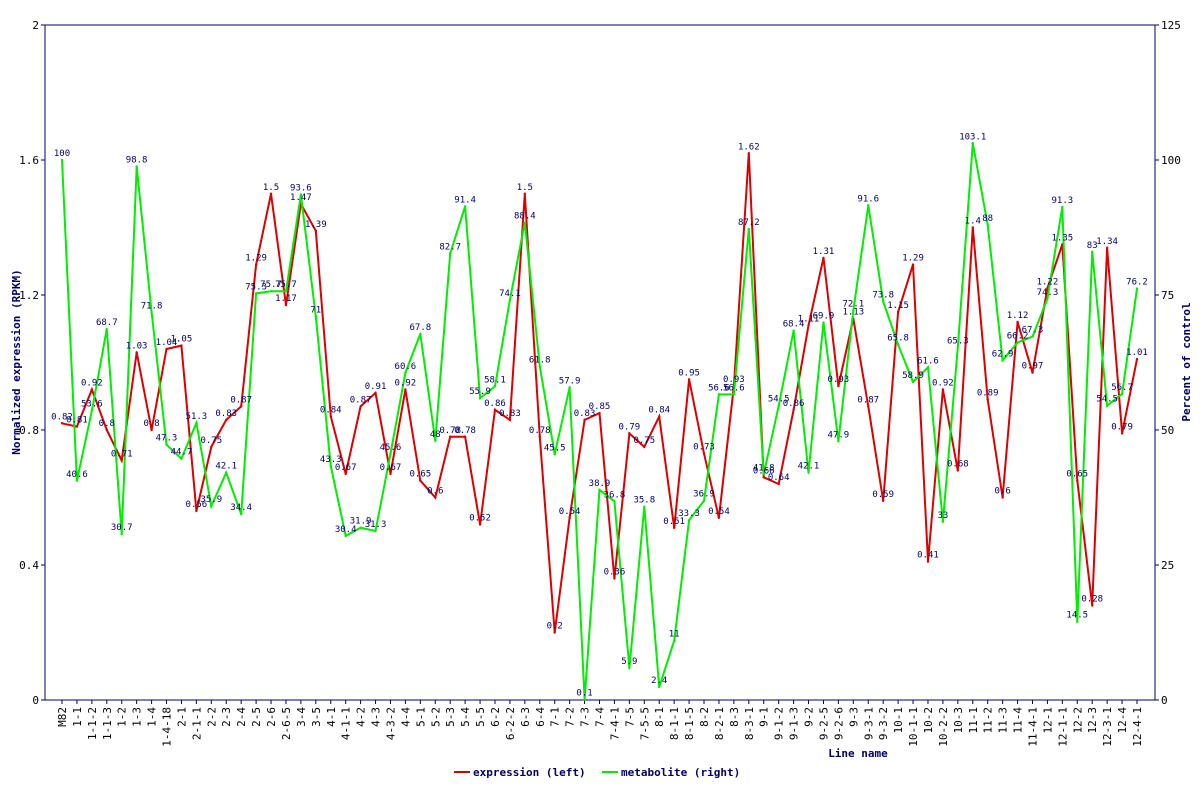 Image resolution: width=1200 pixels, height=800 pixels. What do you see at coordinates (913, 376) in the screenshot?
I see `data-label: 58.9` at bounding box center [913, 376].